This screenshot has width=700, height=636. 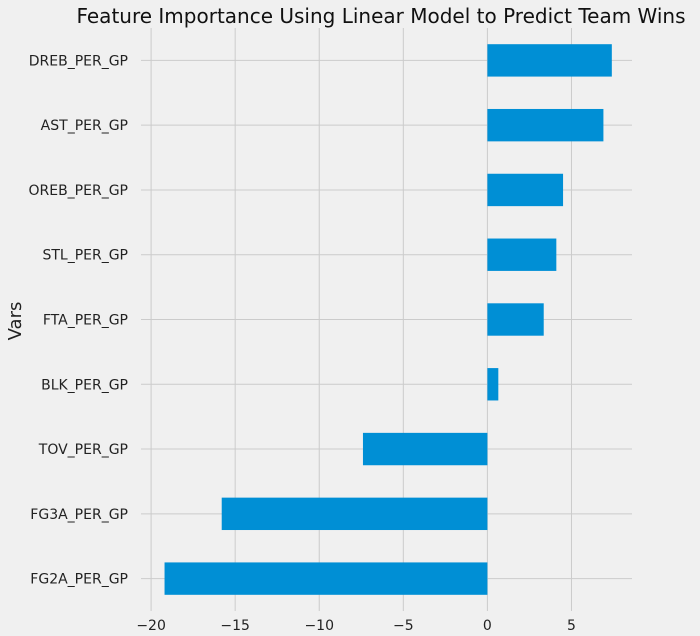 I want to click on bar-dreb-per-gp, so click(x=549, y=60).